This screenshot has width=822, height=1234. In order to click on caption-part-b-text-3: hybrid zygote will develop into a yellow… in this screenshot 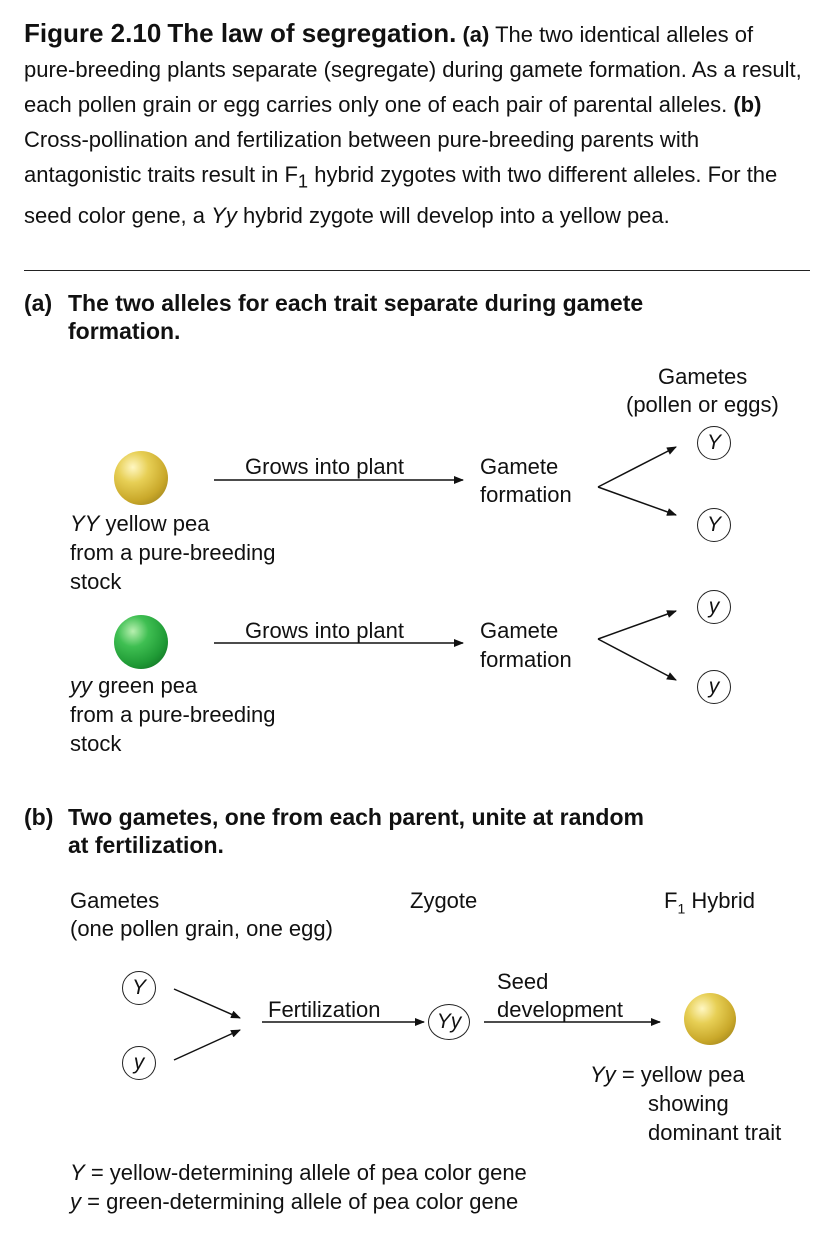, I will do `click(456, 216)`.